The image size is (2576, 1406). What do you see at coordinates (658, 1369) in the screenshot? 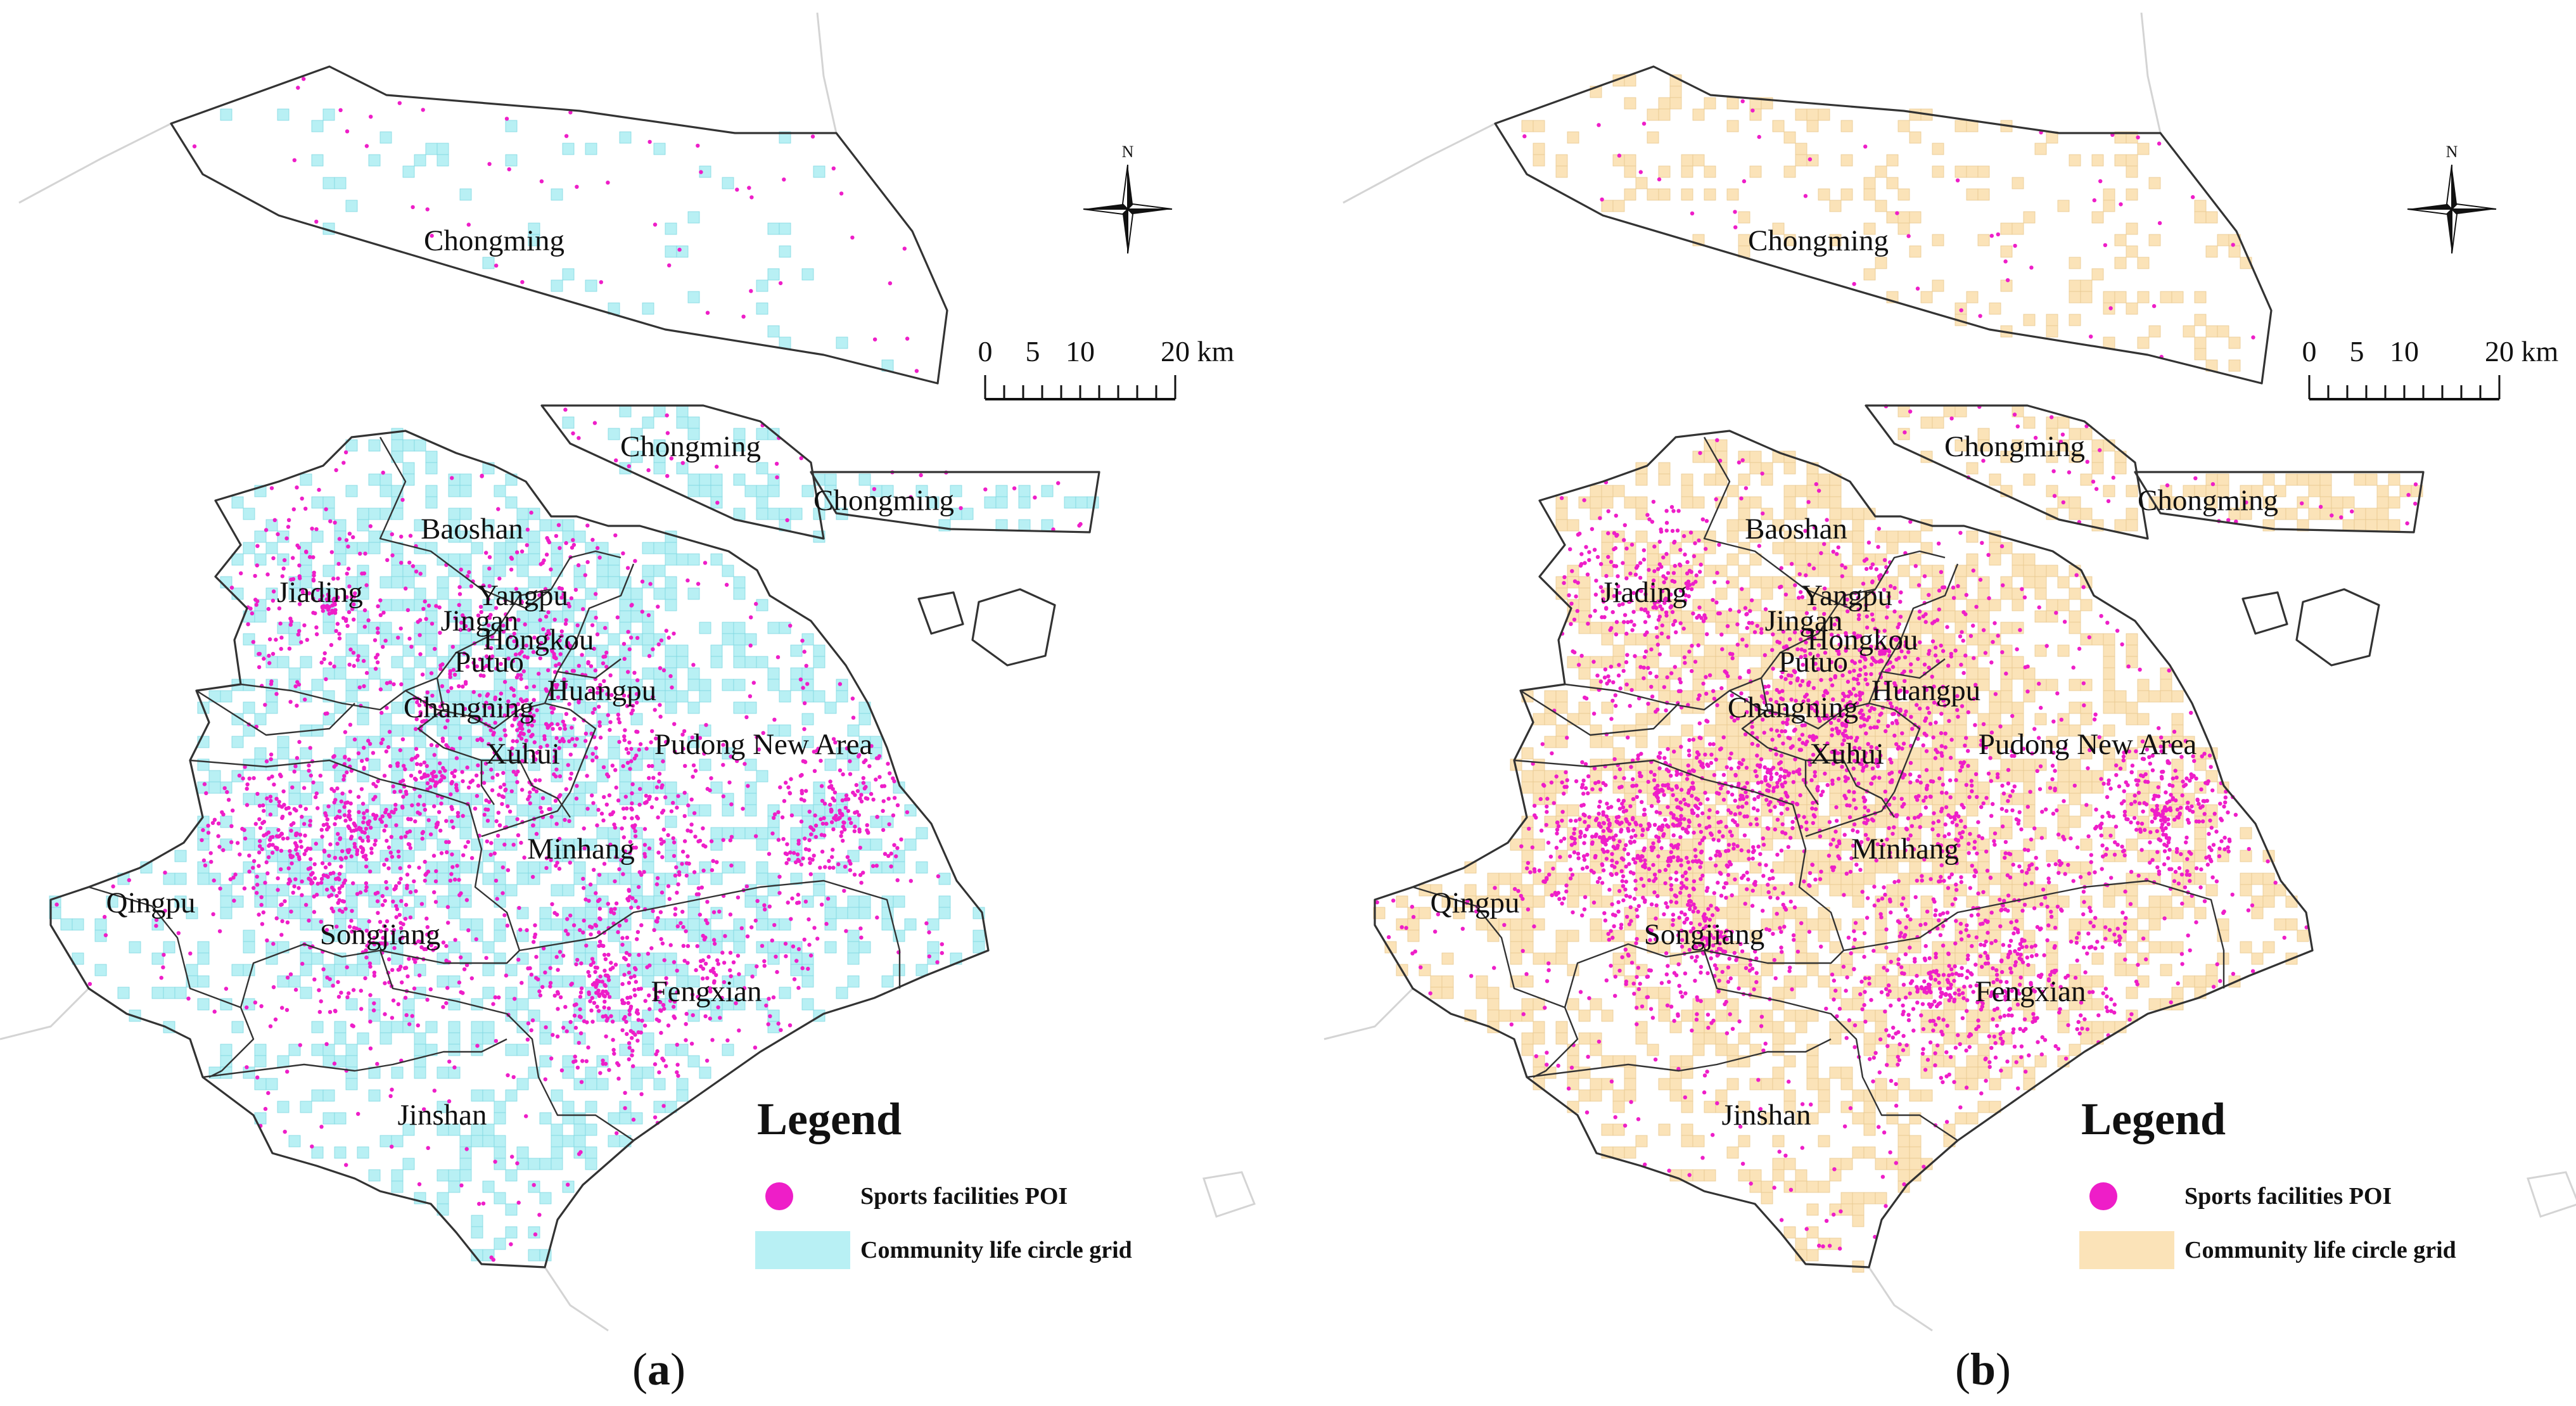
I see `panel-caption: (a)` at bounding box center [658, 1369].